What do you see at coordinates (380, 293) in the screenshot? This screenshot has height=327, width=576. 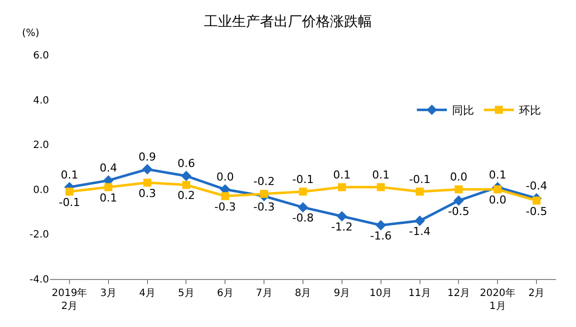 I see `x-tick-label: 10月` at bounding box center [380, 293].